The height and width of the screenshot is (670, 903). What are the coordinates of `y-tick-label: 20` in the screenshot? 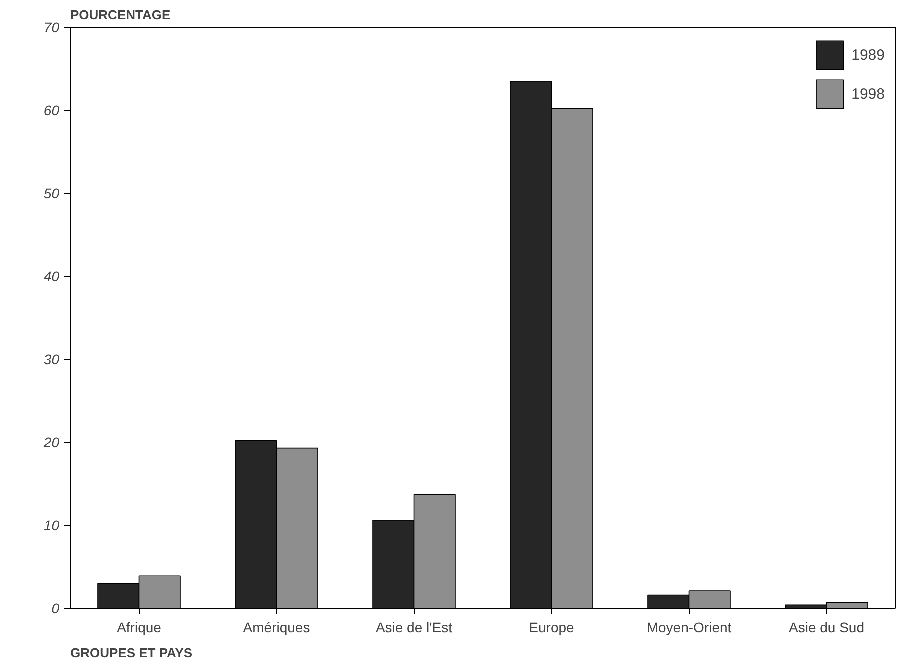 It's located at (51, 442).